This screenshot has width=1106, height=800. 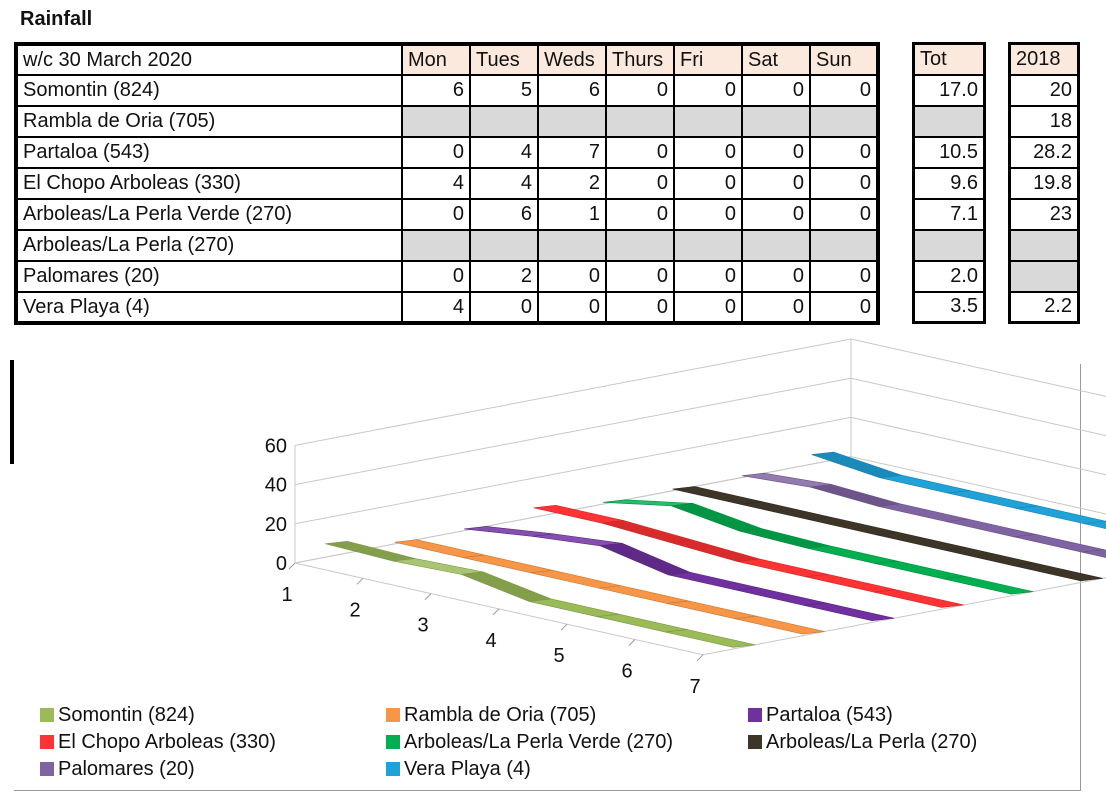 I want to click on table-row: El Chopo Arboleas (330) 4 4 2 0 0 0 0, so click(x=447, y=183).